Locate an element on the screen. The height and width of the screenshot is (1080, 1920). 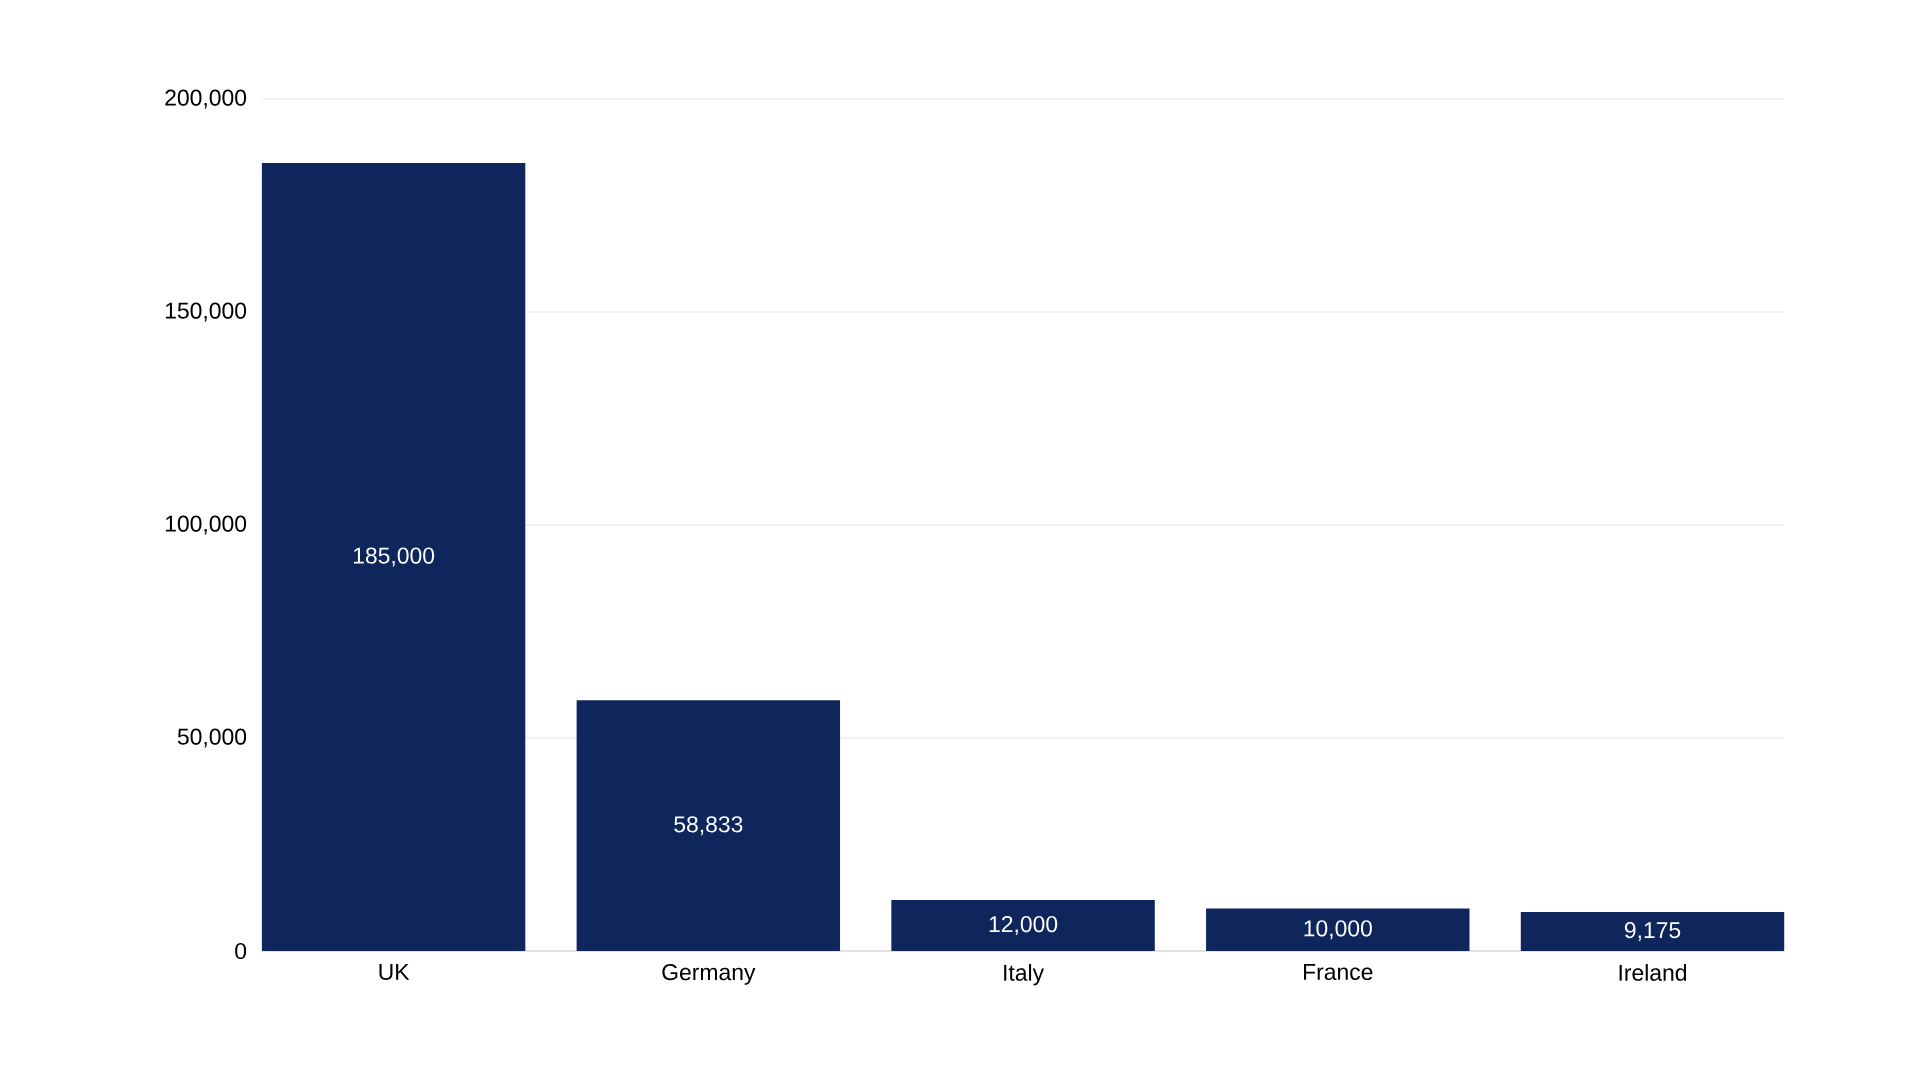
data-label: 10,000 is located at coordinates (1338, 930).